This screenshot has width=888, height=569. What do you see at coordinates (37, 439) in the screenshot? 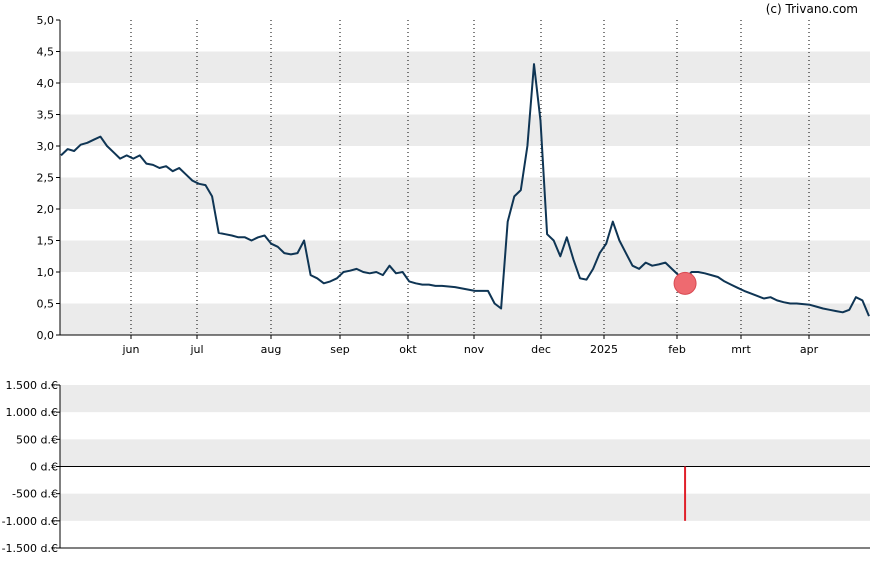
I see `volume-y-tick-label: 500 d.€` at bounding box center [37, 439].